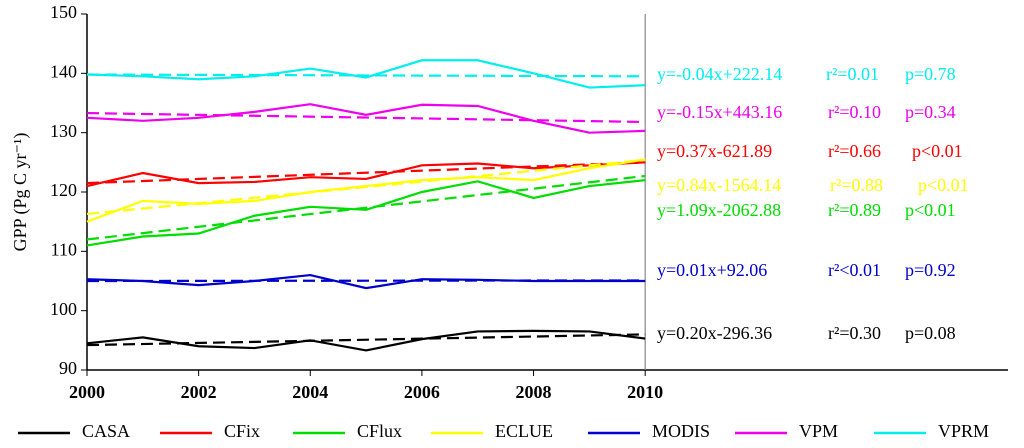 The image size is (1024, 448). Describe the element at coordinates (714, 333) in the screenshot. I see `equation: y=0.20x-296.36` at that location.